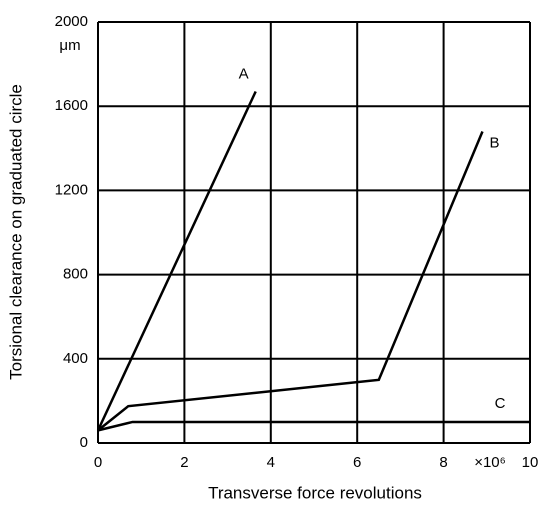 The height and width of the screenshot is (513, 550). Describe the element at coordinates (184, 462) in the screenshot. I see `x-tick-label: 2` at that location.